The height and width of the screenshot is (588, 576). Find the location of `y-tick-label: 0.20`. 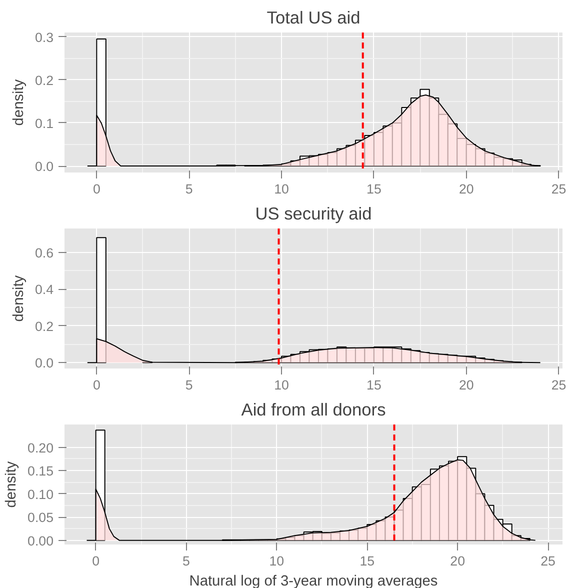

y-tick-label: 0.20 is located at coordinates (41, 448).